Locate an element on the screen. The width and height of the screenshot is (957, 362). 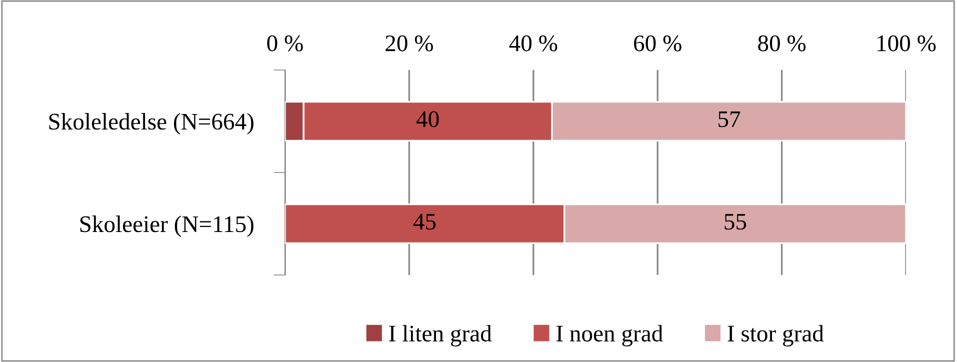
legend-label: I liten grad is located at coordinates (440, 335).